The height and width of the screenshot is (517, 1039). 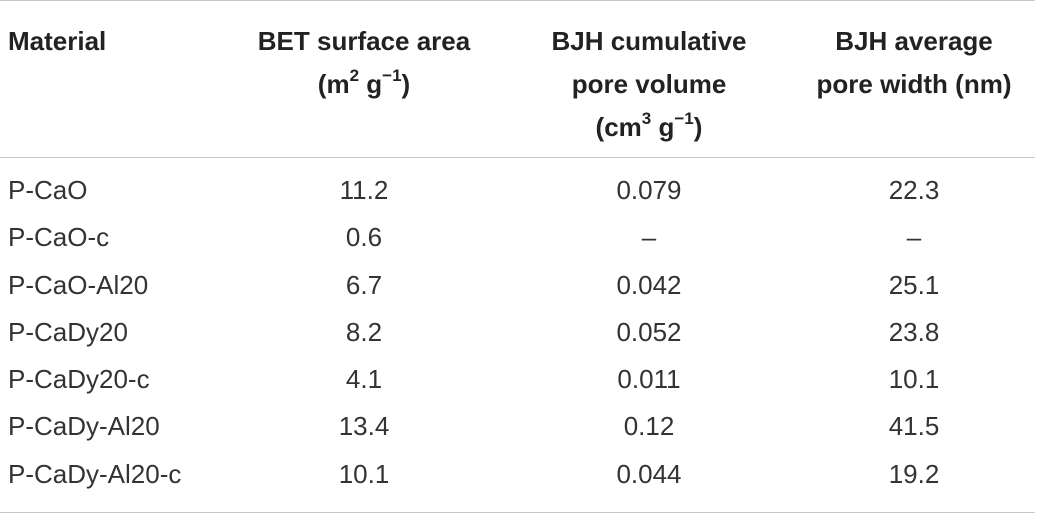 I want to click on table-row: P-CaDy-Al20 13.4 0.12 41.5, so click(x=517, y=426).